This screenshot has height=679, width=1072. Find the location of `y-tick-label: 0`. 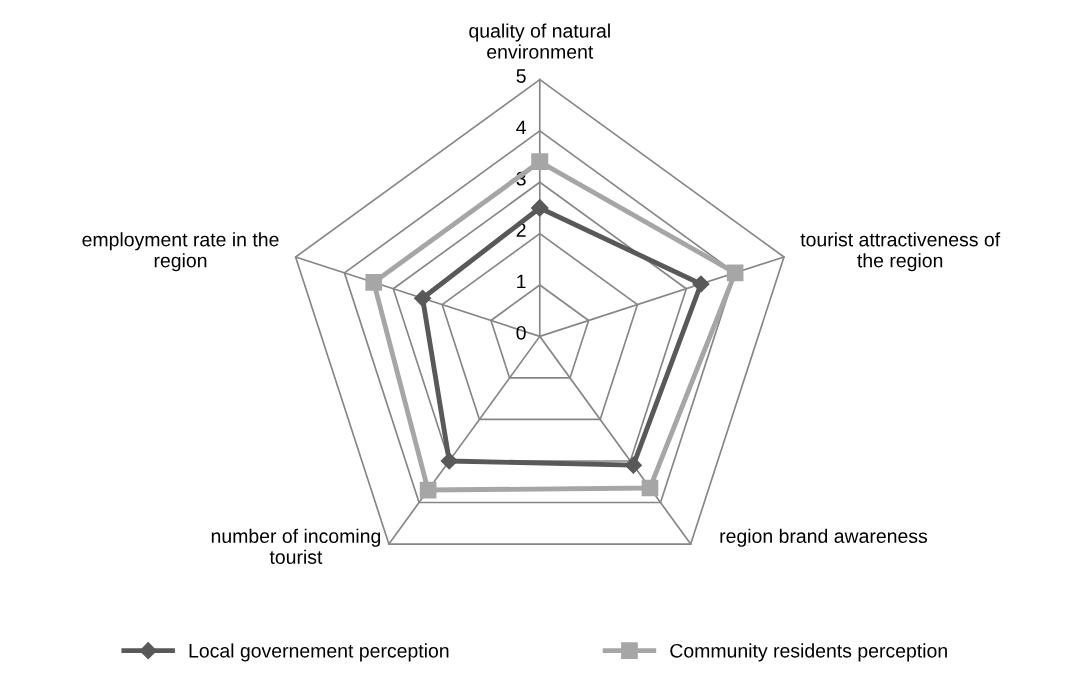

y-tick-label: 0 is located at coordinates (521, 332).